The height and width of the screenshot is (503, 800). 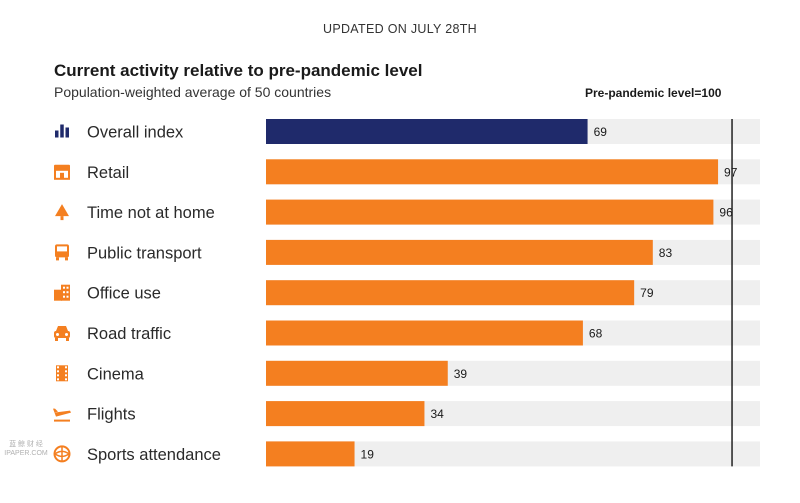 What do you see at coordinates (345, 414) in the screenshot?
I see `bar-flights` at bounding box center [345, 414].